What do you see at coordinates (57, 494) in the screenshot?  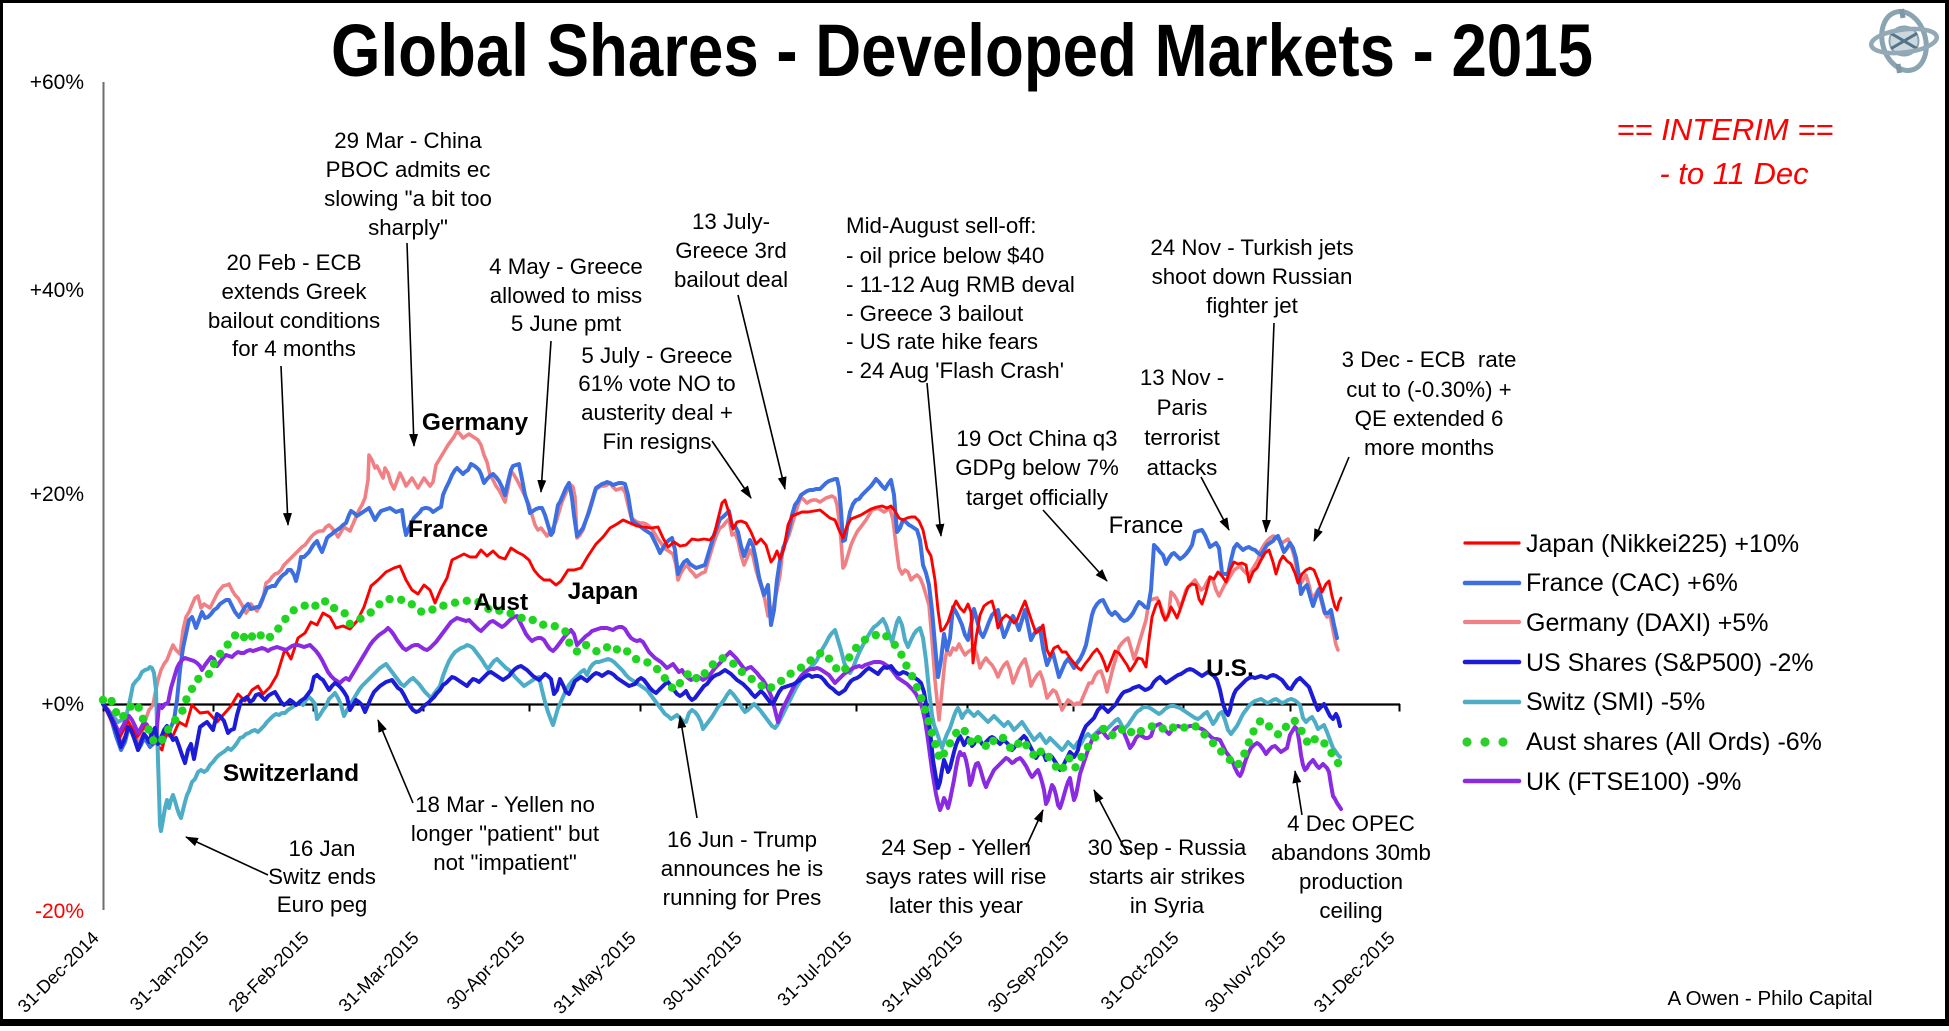 I see `svg-text: +20%` at bounding box center [57, 494].